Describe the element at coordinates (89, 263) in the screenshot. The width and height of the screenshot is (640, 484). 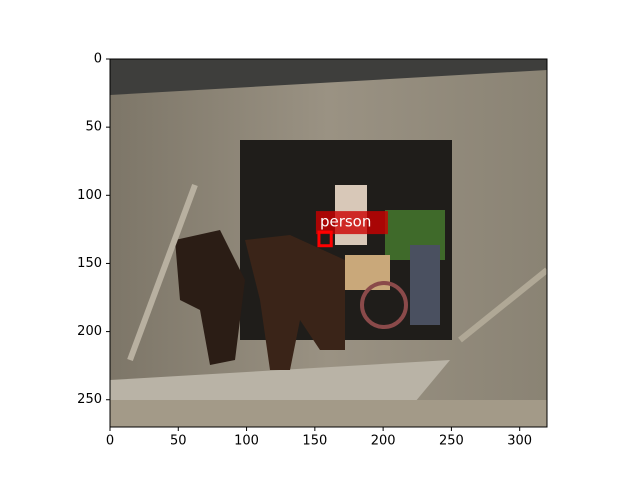
I see `y-tick-label: 150` at that location.